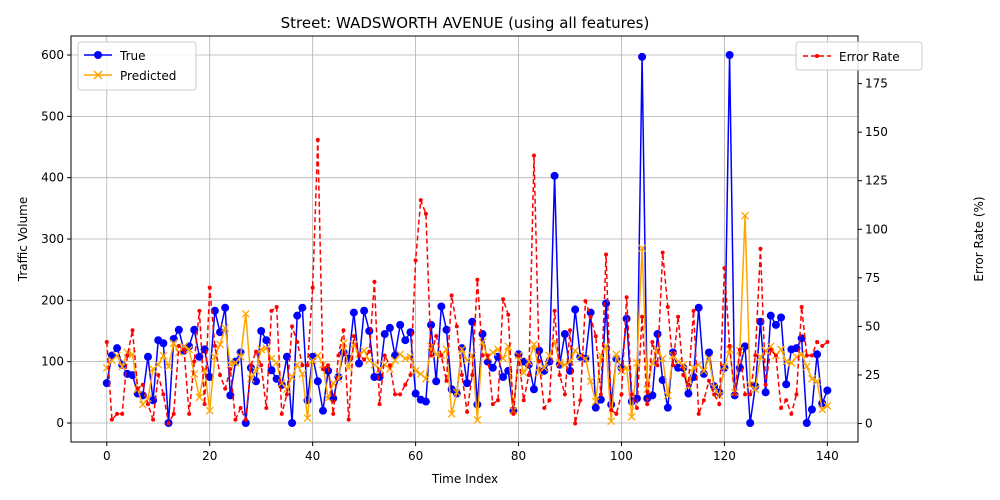 Image resolution: width=1000 pixels, height=500 pixels. What do you see at coordinates (872, 326) in the screenshot?
I see `y2-tick-label: 50` at bounding box center [872, 326].